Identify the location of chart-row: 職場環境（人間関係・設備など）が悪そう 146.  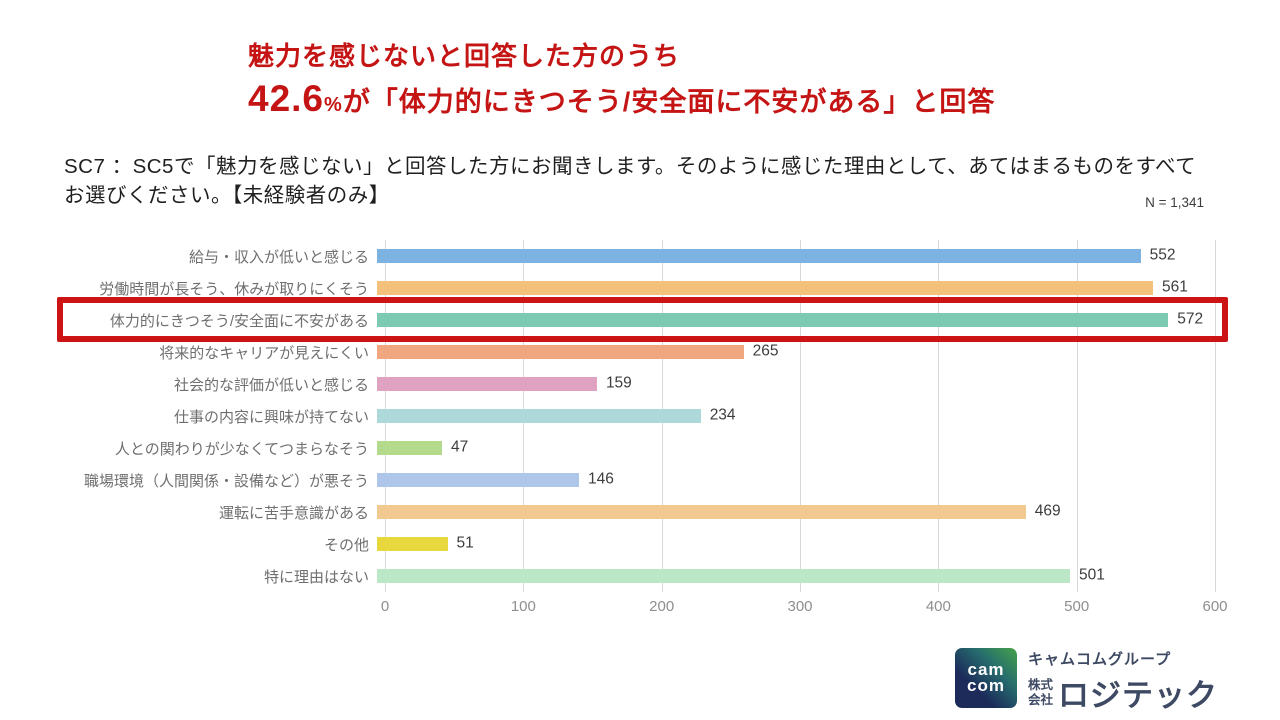
(644, 480).